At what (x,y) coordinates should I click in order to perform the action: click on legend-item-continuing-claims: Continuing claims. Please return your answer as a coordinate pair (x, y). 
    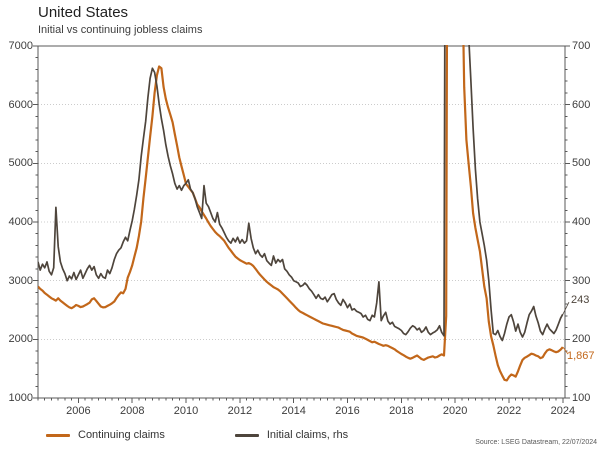
    Looking at the image, I should click on (105, 435).